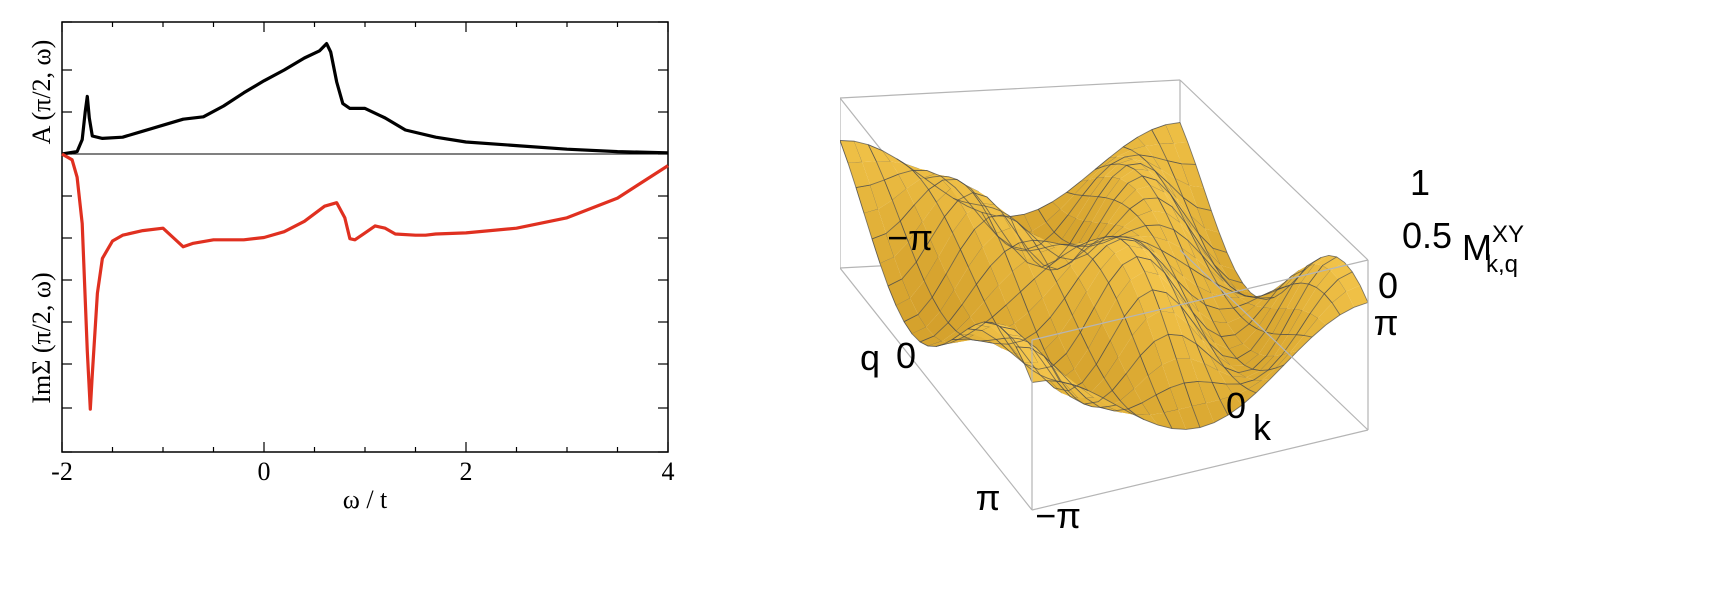 The image size is (1710, 598). Describe the element at coordinates (1420, 182) in the screenshot. I see `z-tick-label: 1` at that location.